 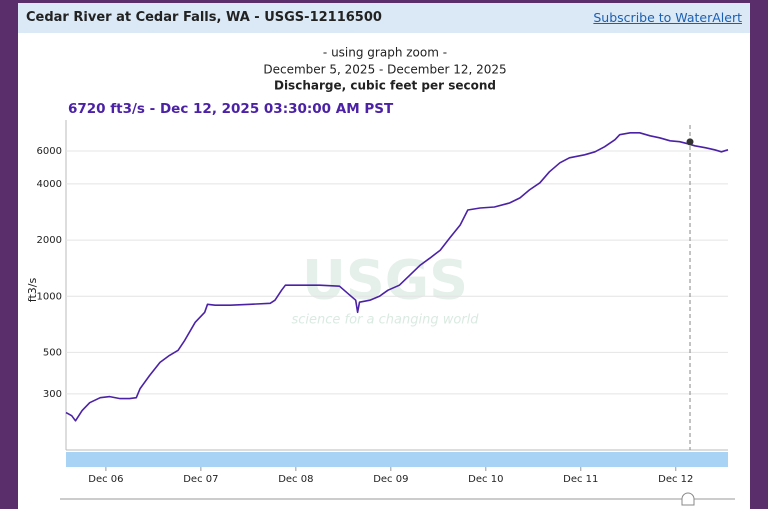 What do you see at coordinates (385, 280) in the screenshot?
I see `watermark-logo: USGS` at bounding box center [385, 280].